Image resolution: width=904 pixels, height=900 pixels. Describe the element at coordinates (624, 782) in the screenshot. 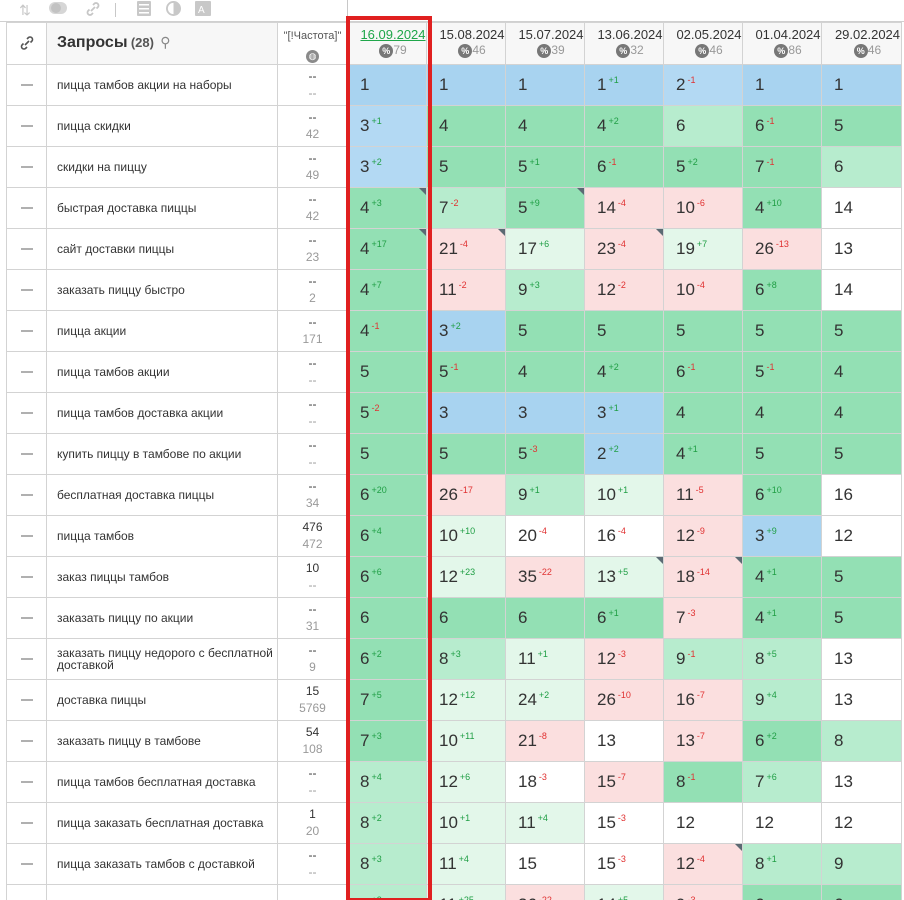

I see `position-cell: 15 -7` at that location.